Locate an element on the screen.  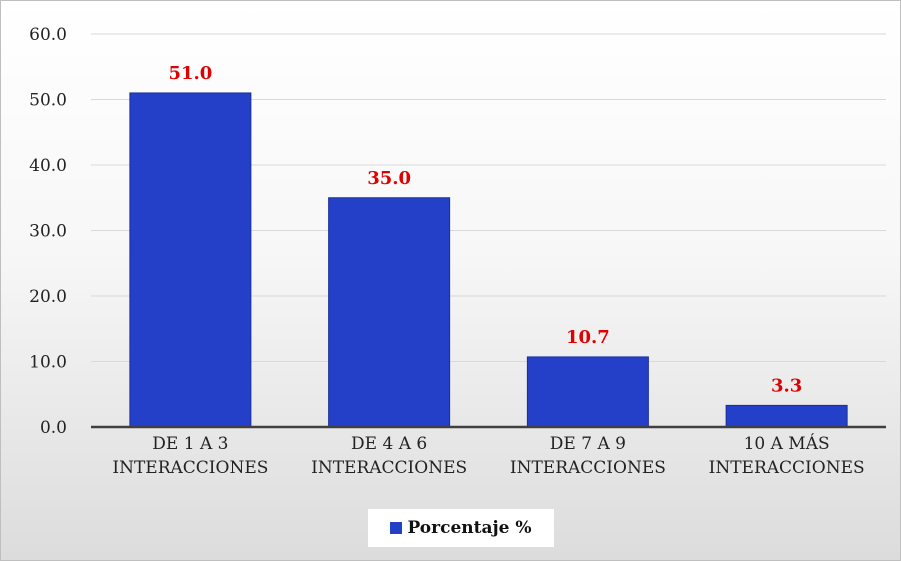
x-tick-label: DE 1 A 3 is located at coordinates (190, 444).